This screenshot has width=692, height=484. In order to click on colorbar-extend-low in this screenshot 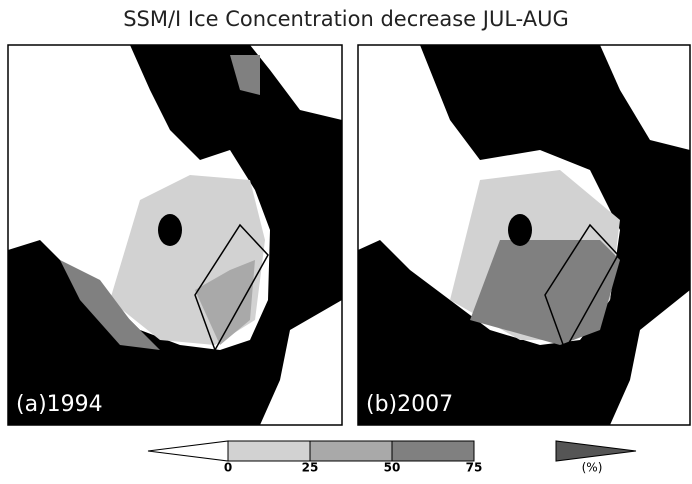, I will do `click(188, 451)`.